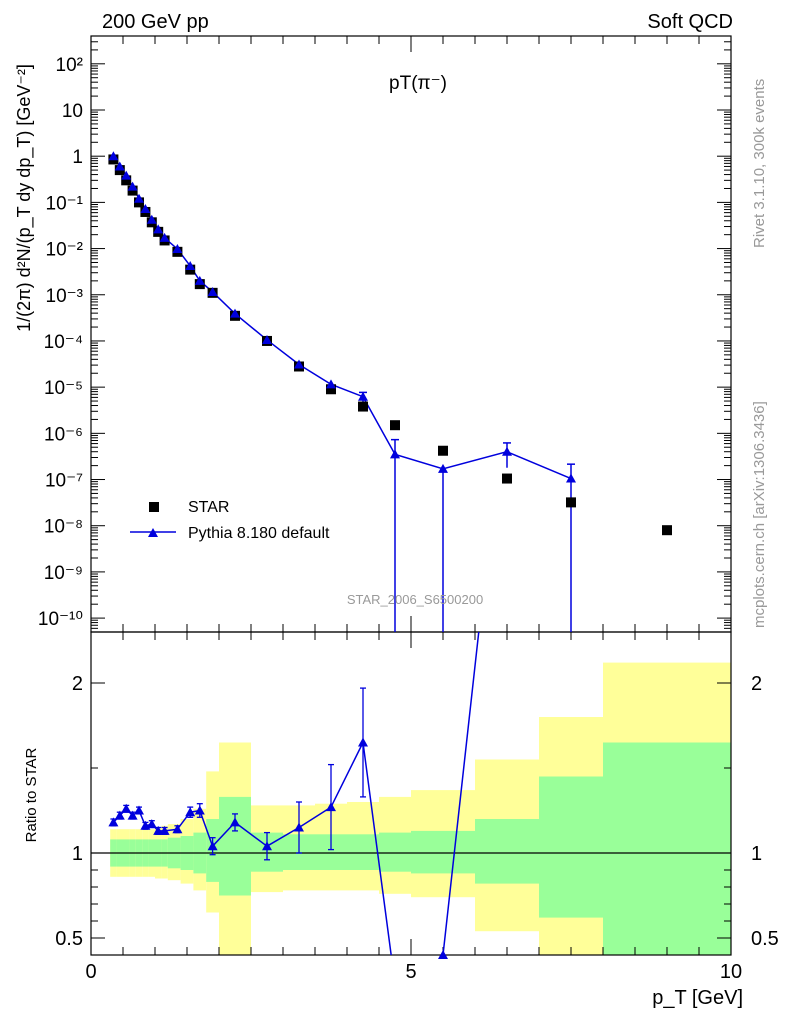 The width and height of the screenshot is (786, 1024). I want to click on x-axis-label: p_T [GeV], so click(697, 998).